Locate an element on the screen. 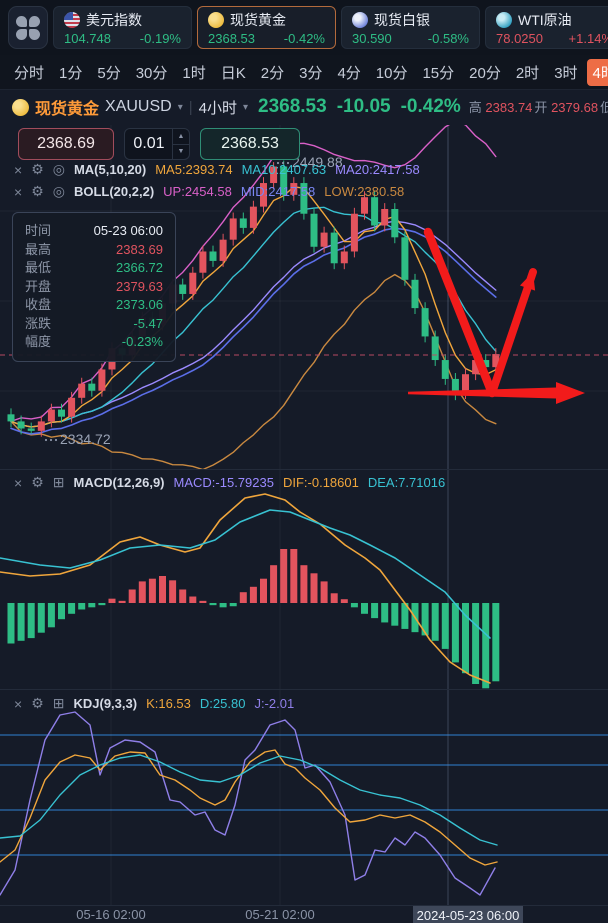  instrument-price: 78.0250 is located at coordinates (519, 38).